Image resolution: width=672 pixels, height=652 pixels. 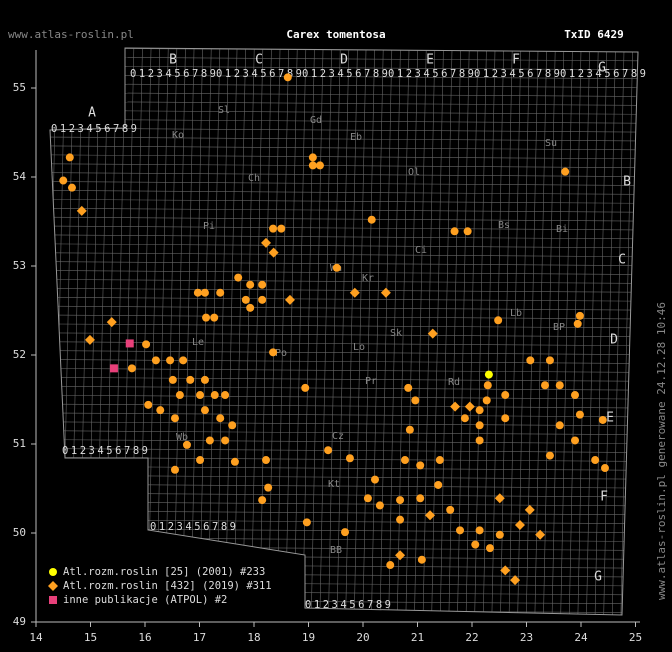 I want to click on region-code: Sk, so click(x=396, y=333).